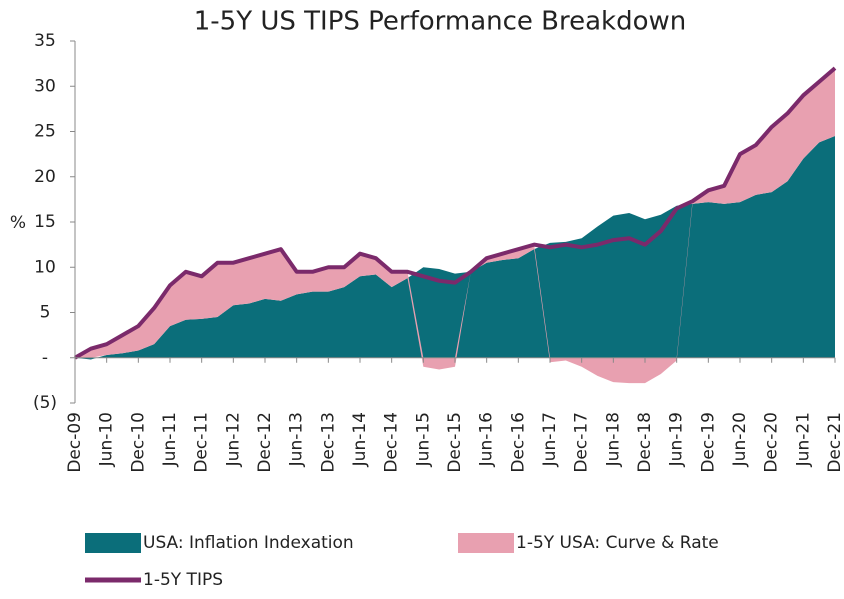  Describe the element at coordinates (297, 439) in the screenshot. I see `x-tick-label: Jun-13` at that location.